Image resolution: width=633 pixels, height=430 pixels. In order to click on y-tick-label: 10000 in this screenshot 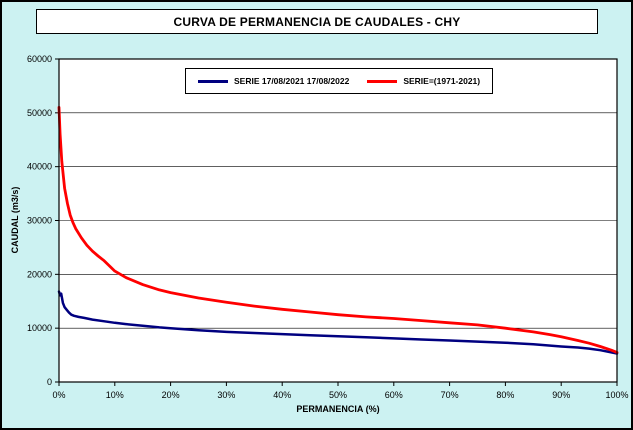, I will do `click(39, 328)`.